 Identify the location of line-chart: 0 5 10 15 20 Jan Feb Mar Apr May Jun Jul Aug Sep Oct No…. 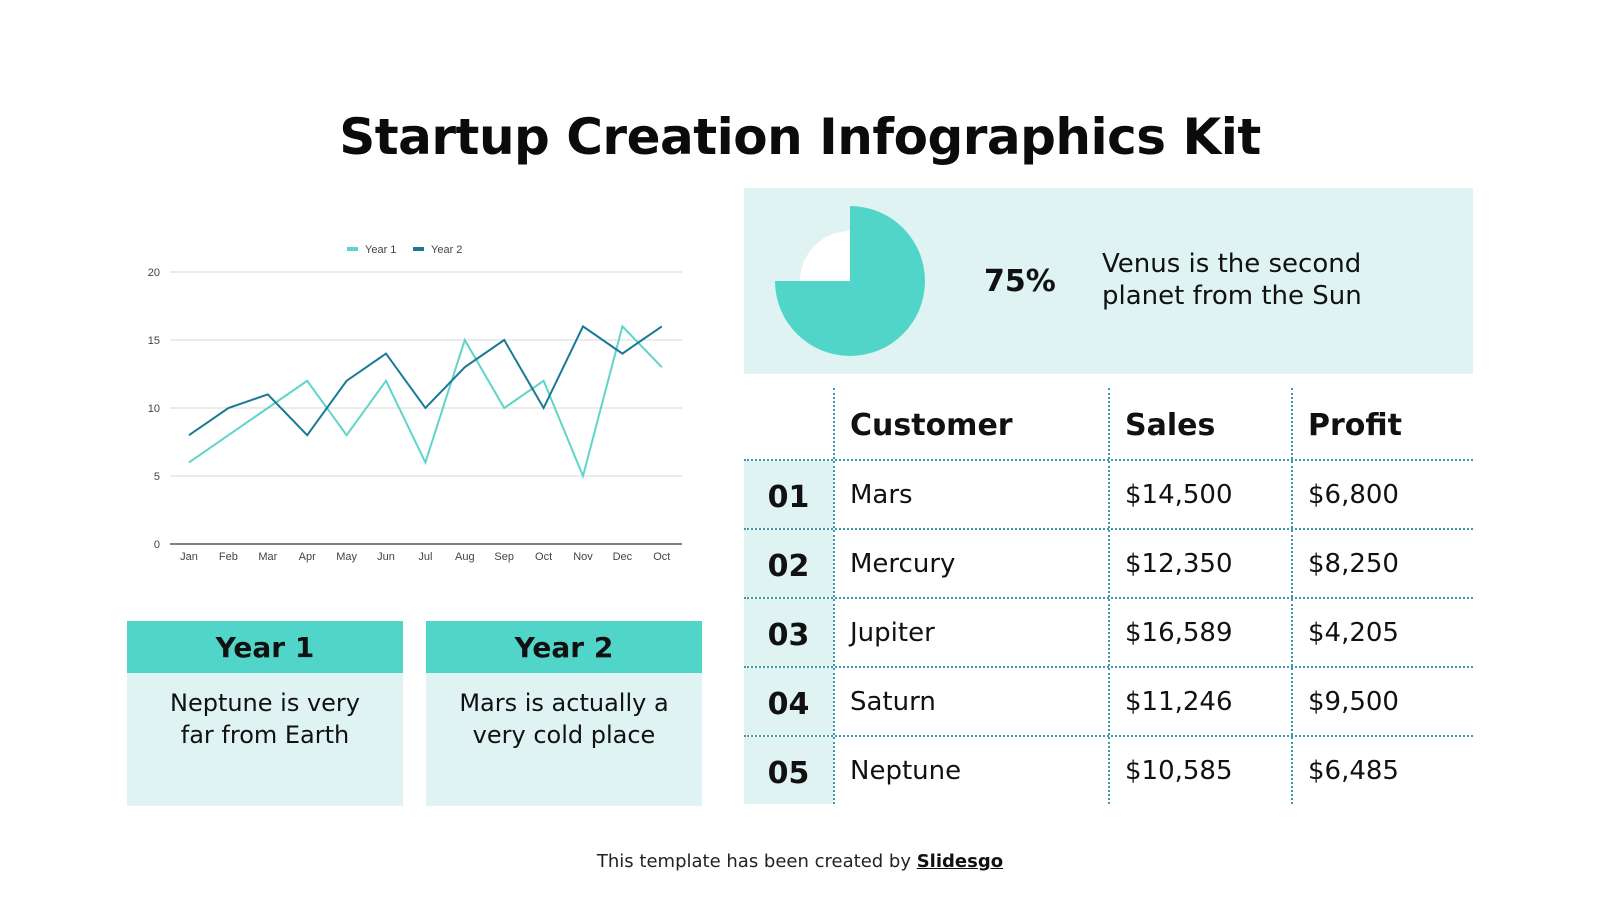
(415, 400).